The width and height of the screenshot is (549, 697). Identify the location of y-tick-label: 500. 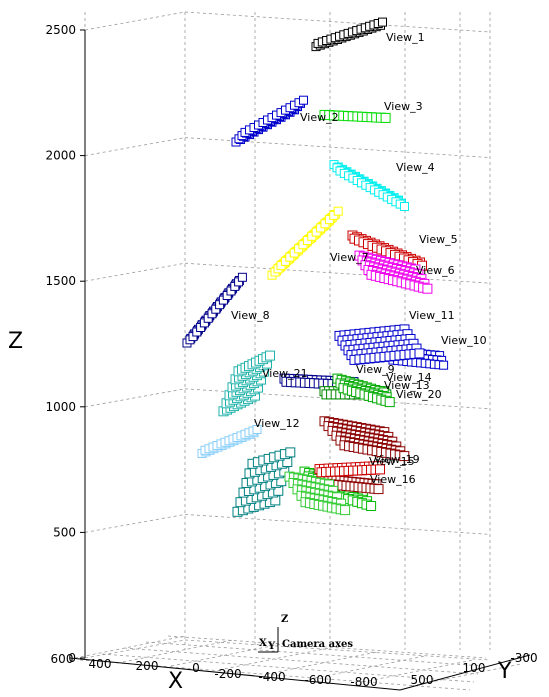
(422, 680).